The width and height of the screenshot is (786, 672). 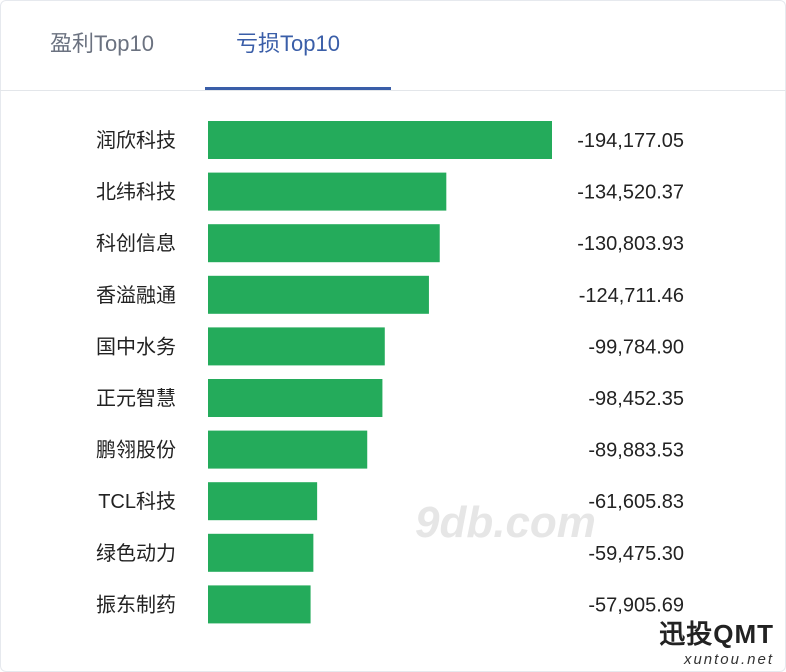 What do you see at coordinates (136, 450) in the screenshot?
I see `category-label: 鹏翎股份` at bounding box center [136, 450].